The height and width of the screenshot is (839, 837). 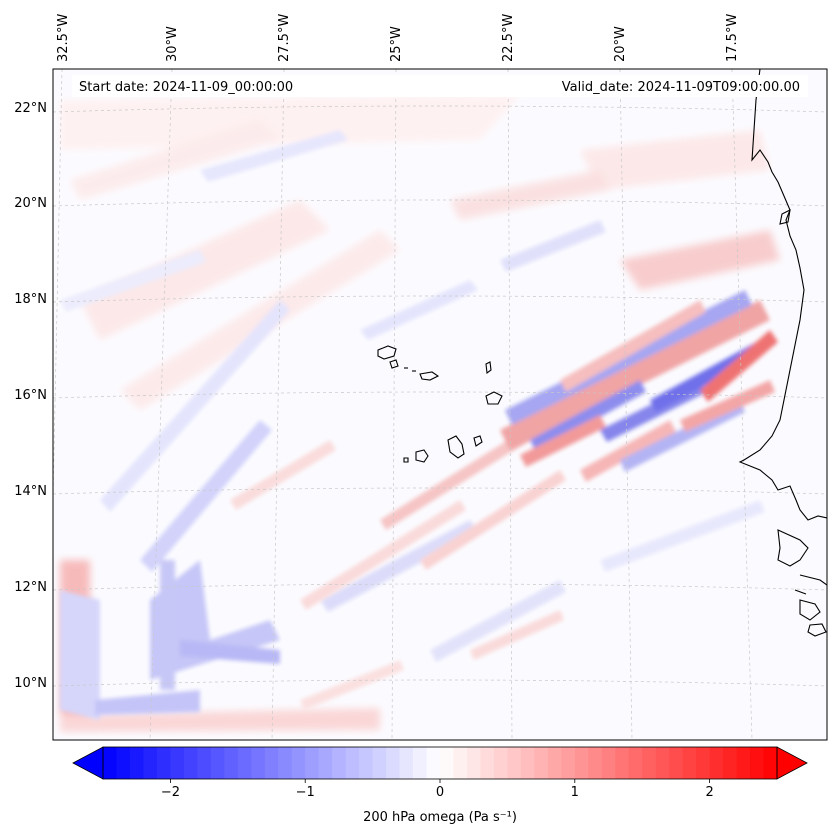 I want to click on cape-verde-santo-antao, so click(x=387, y=352).